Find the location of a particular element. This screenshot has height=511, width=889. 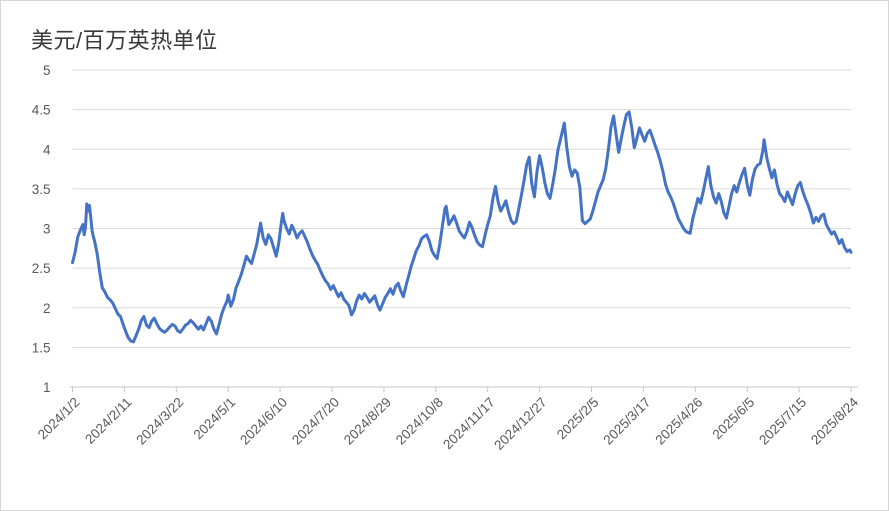

svg-text: 2024/3/22 is located at coordinates (159, 421).